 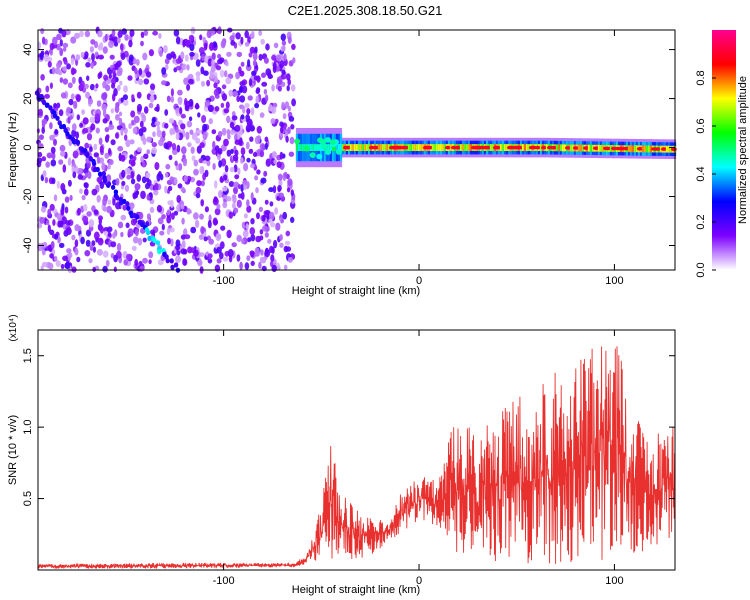 I want to click on y-tick-label: 20, so click(x=28, y=98).